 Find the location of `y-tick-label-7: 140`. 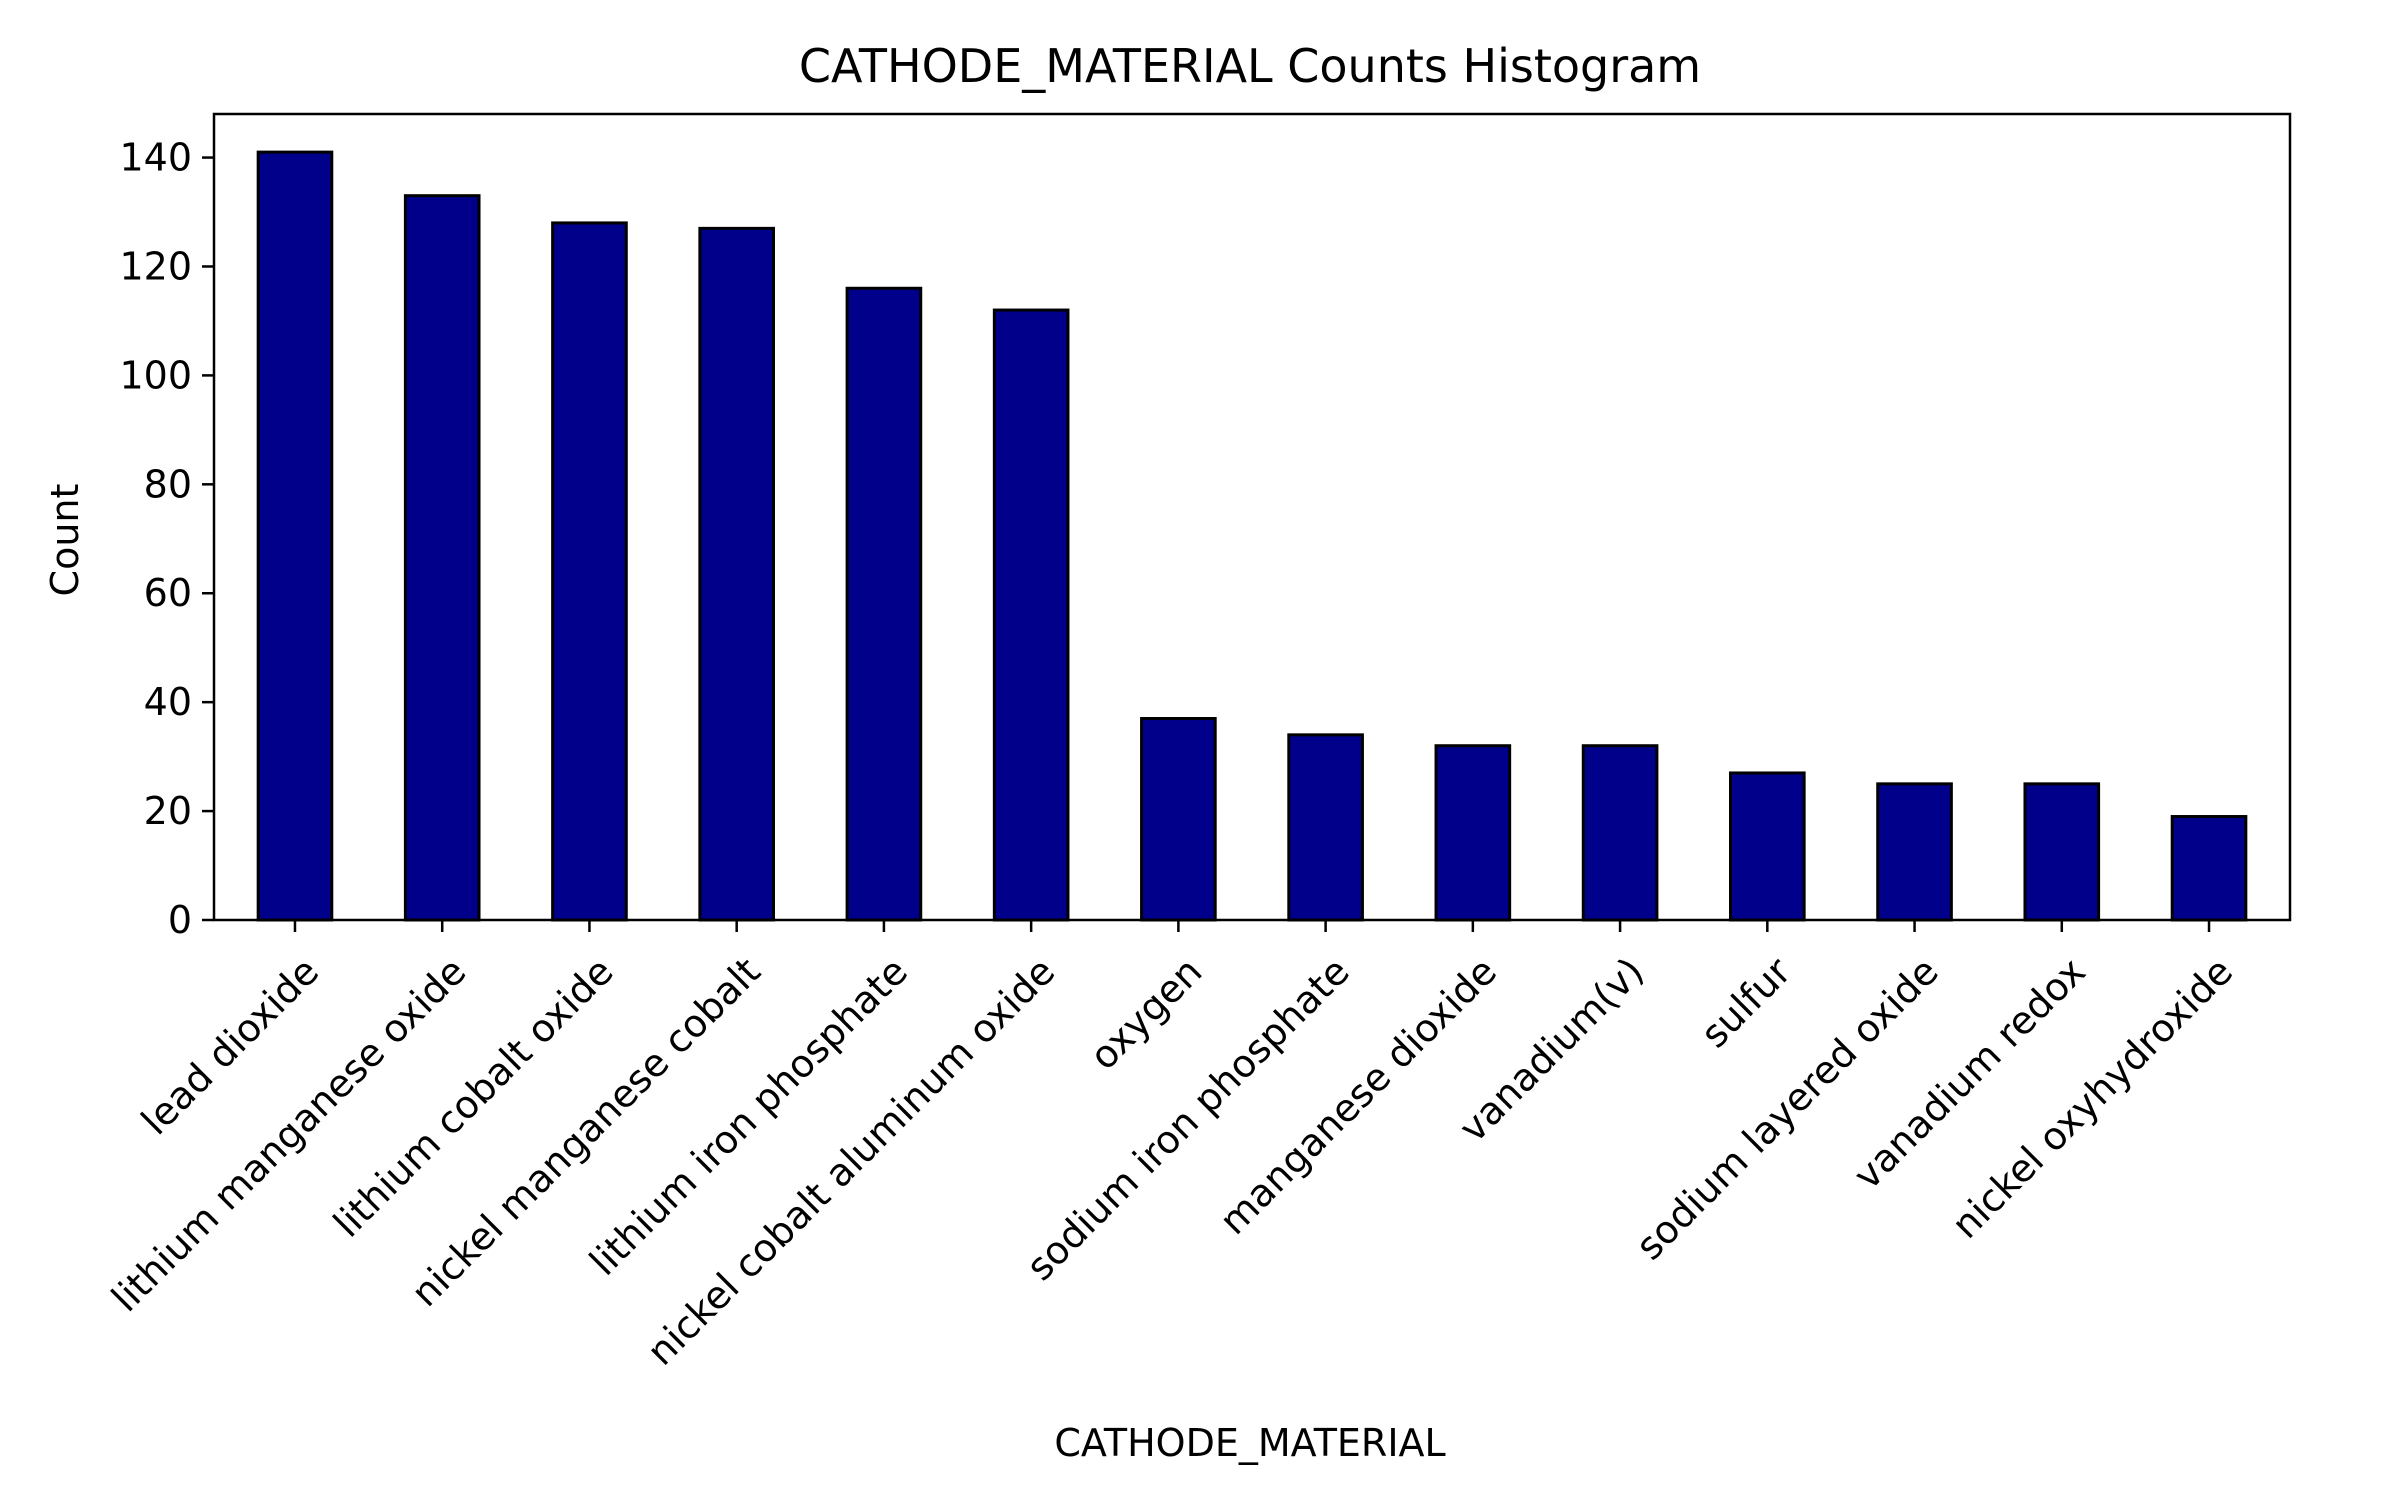

y-tick-label-7: 140 is located at coordinates (155, 158).